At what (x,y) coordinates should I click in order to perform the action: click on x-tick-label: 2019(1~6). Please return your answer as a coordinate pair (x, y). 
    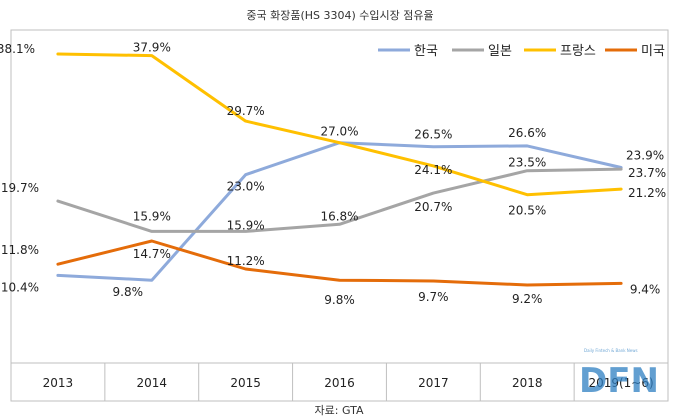
    Looking at the image, I should click on (620, 383).